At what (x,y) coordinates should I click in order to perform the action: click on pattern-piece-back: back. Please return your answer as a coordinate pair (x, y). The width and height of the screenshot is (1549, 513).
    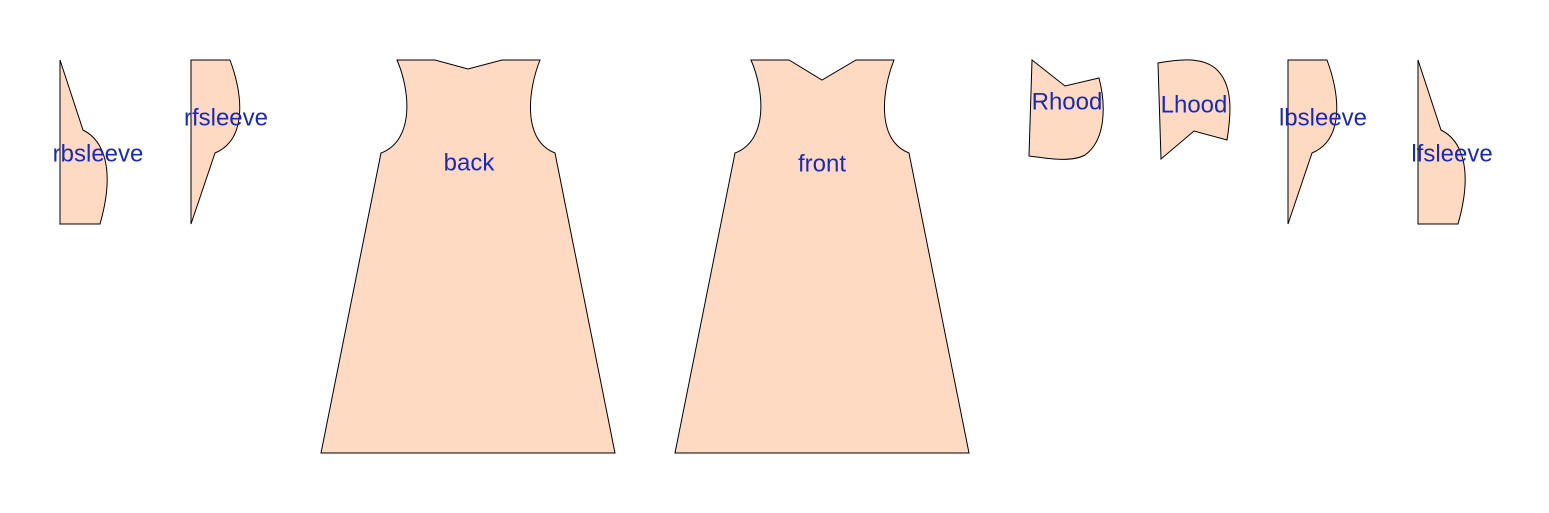
    Looking at the image, I should click on (468, 256).